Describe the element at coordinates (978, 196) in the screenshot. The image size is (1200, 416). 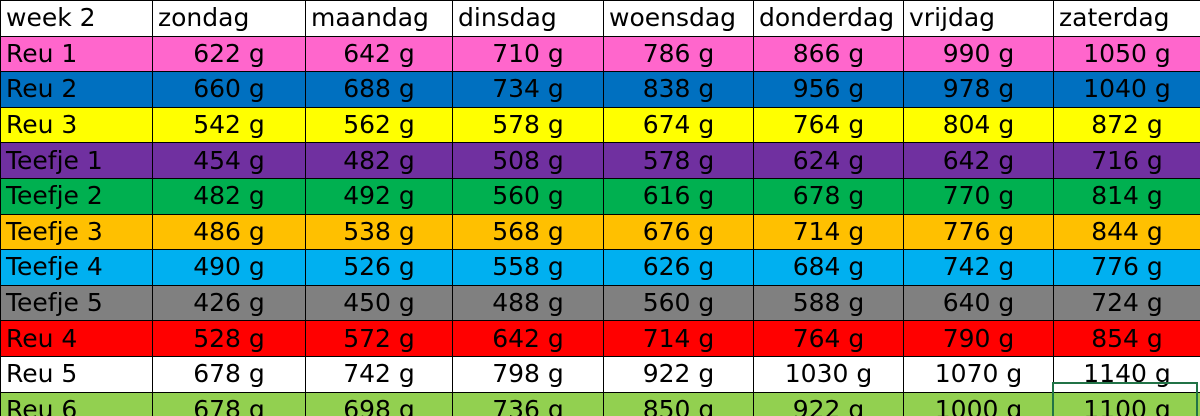
I see `weight-cell: 770 g` at that location.